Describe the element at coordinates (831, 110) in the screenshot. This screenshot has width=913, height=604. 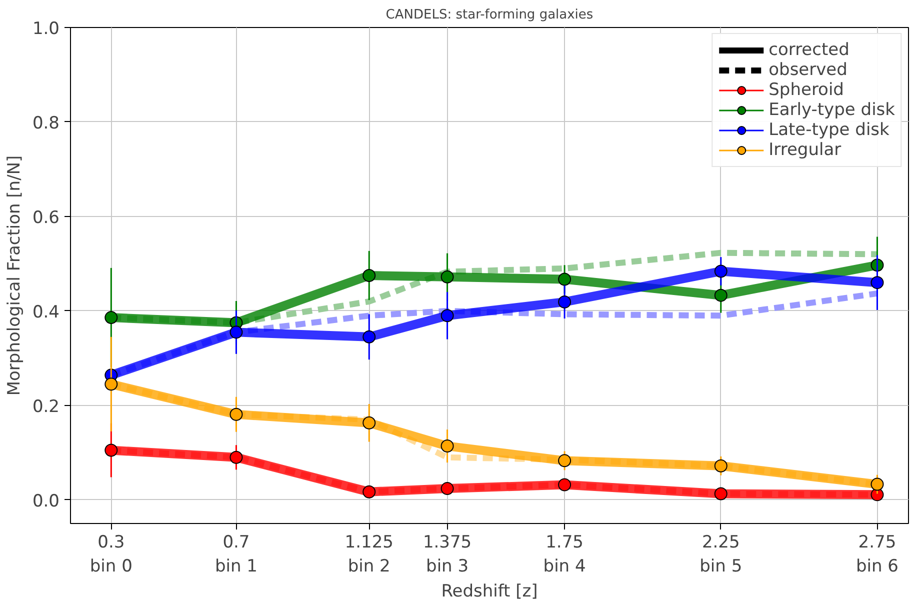
I see `legend-label: Early-type disk` at that location.